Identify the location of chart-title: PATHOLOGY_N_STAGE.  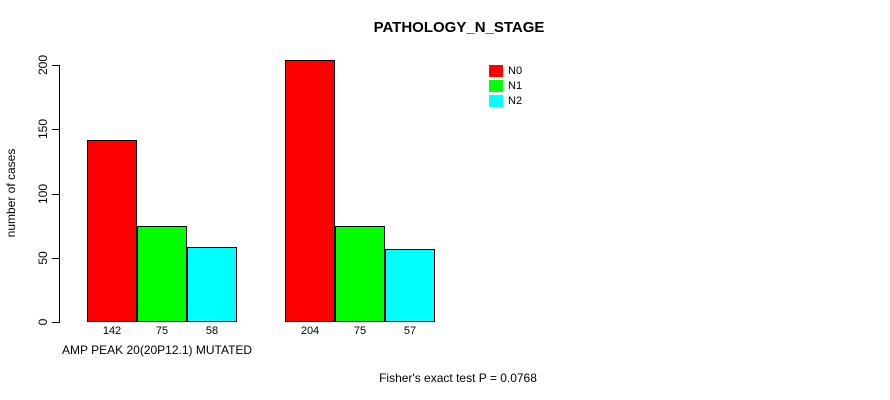
(459, 27).